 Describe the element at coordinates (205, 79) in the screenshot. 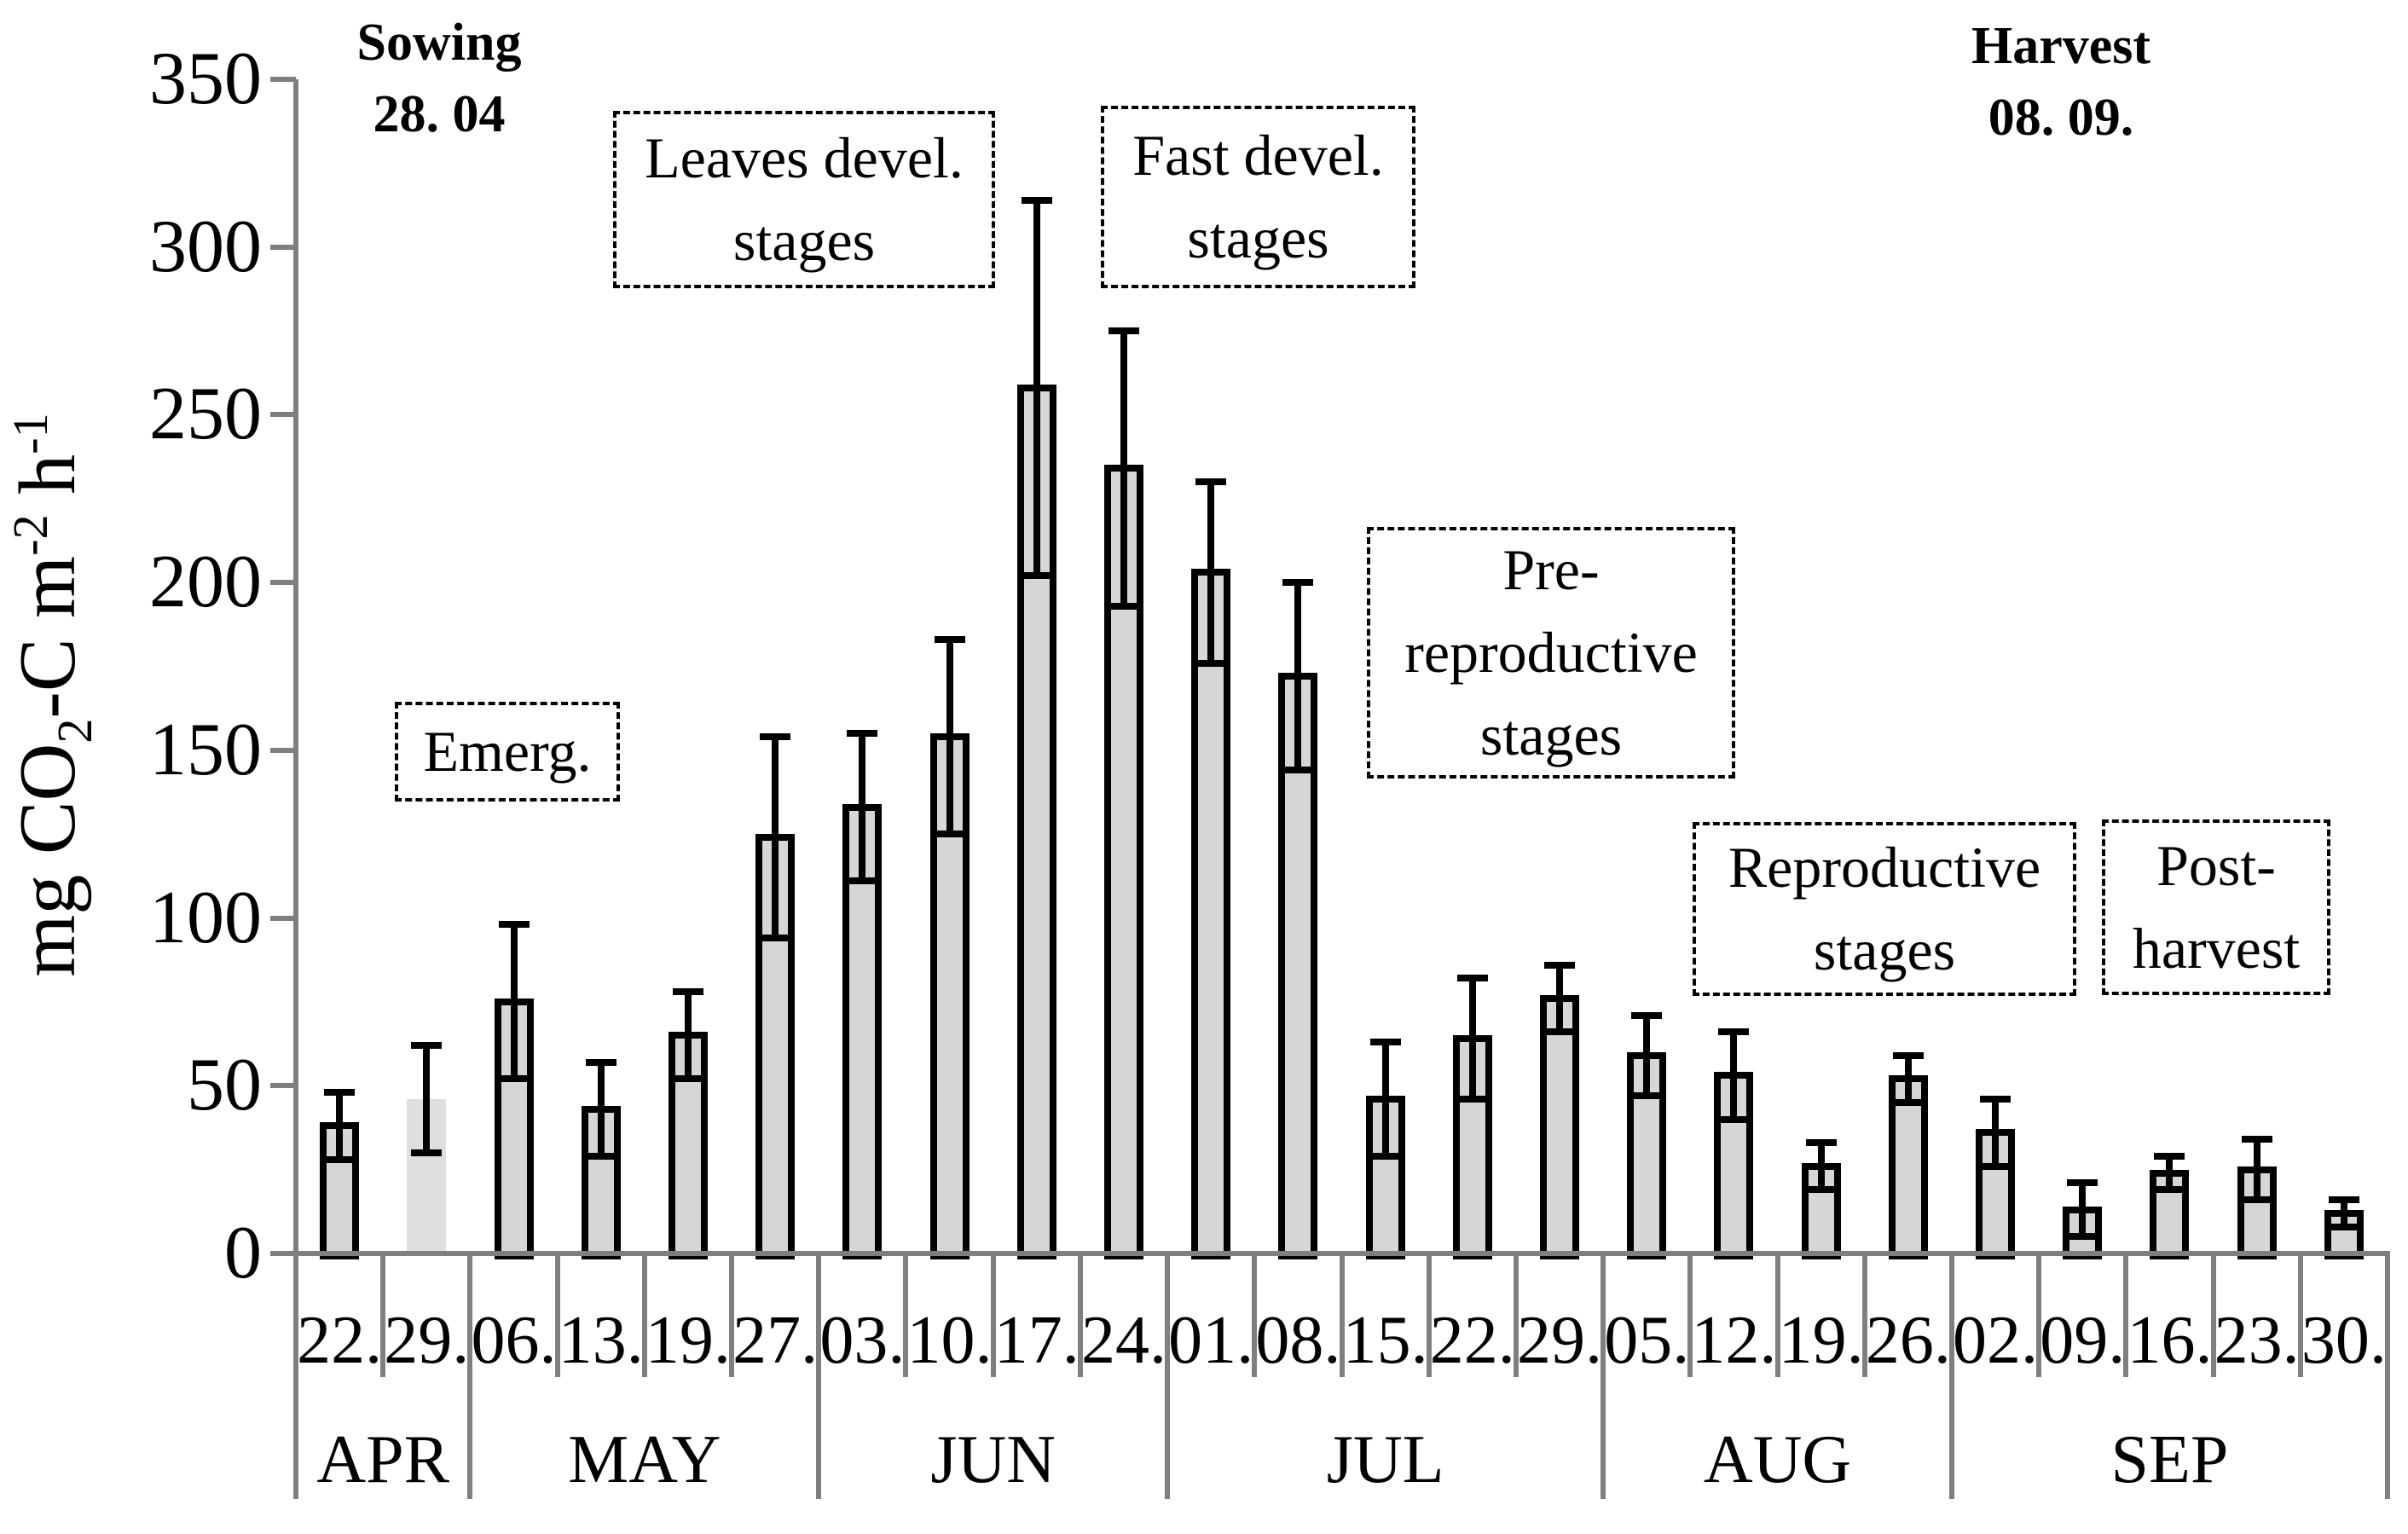

I see `y-tick-label: 350` at that location.